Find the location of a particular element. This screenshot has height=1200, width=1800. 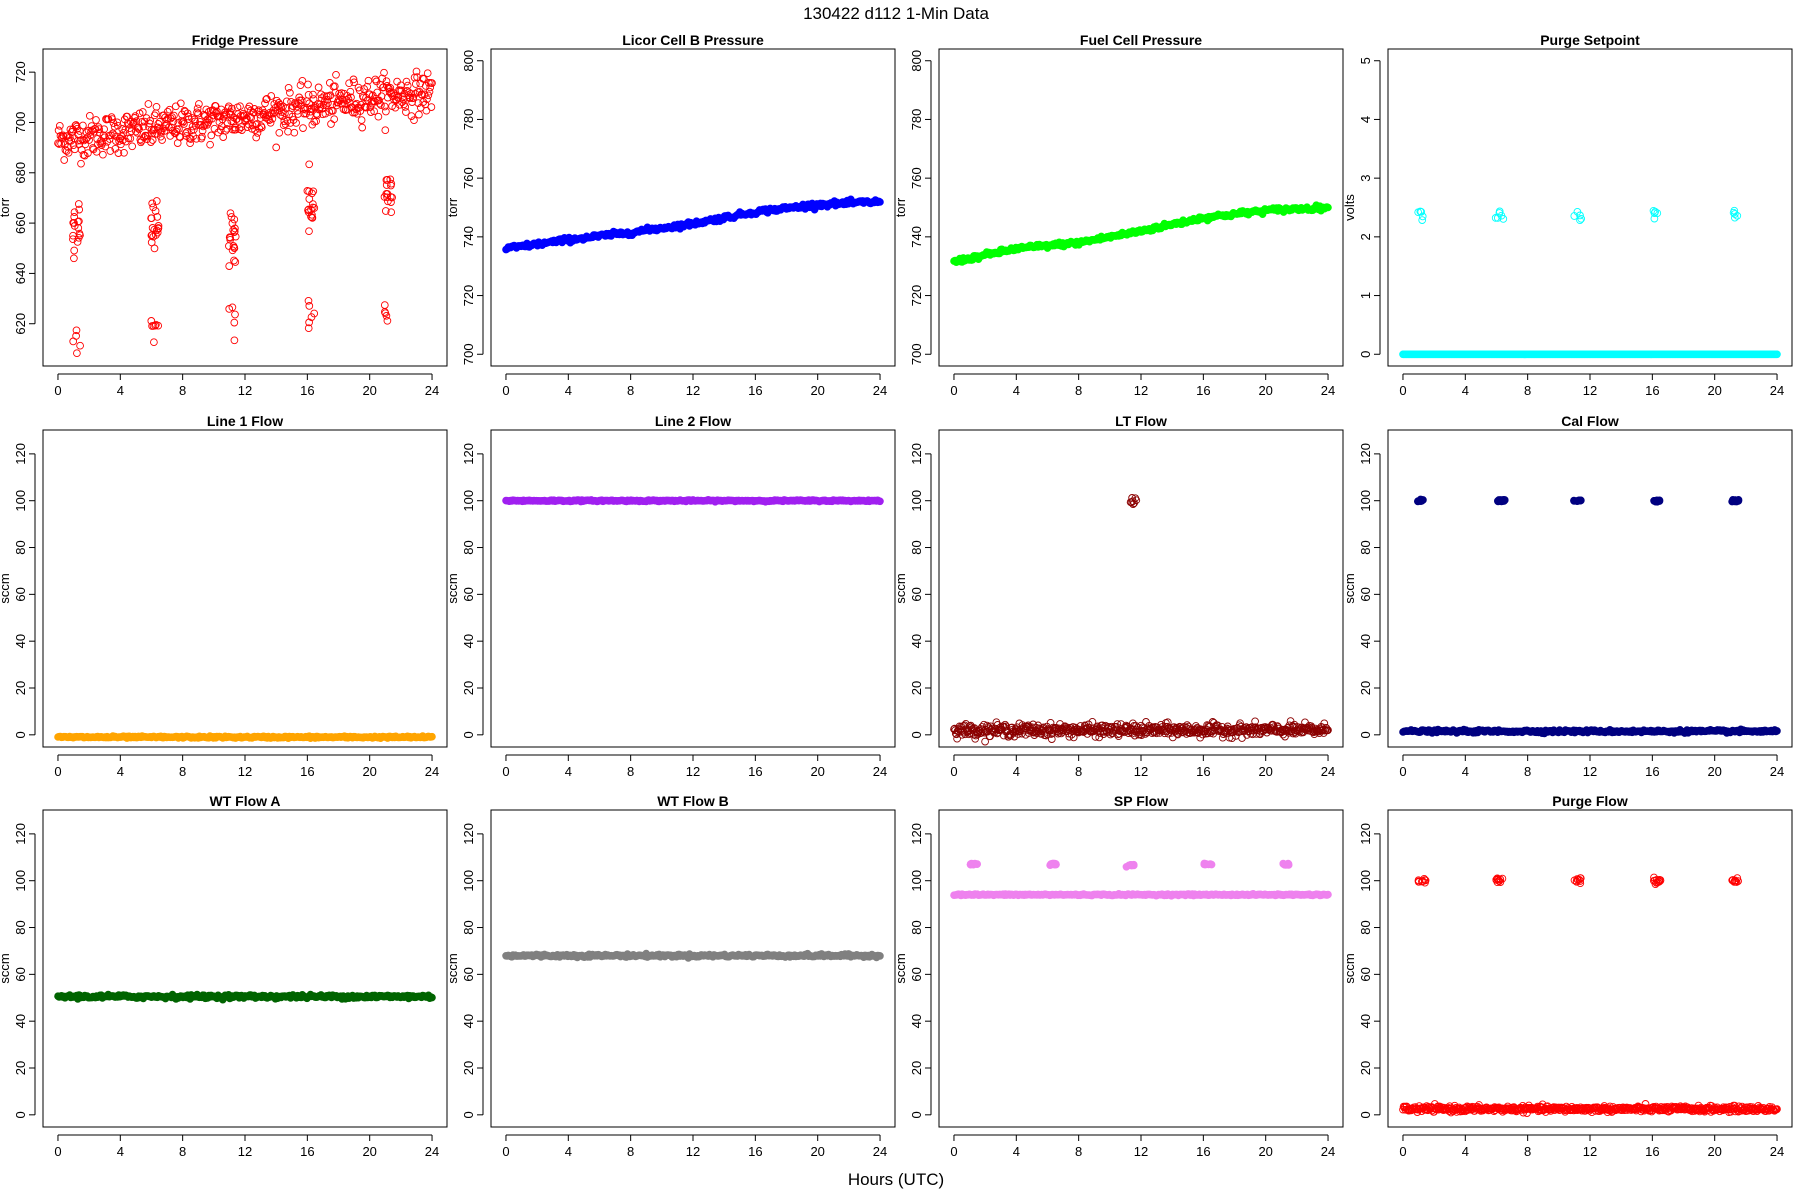

y-tick-label: 60 is located at coordinates (468, 594).